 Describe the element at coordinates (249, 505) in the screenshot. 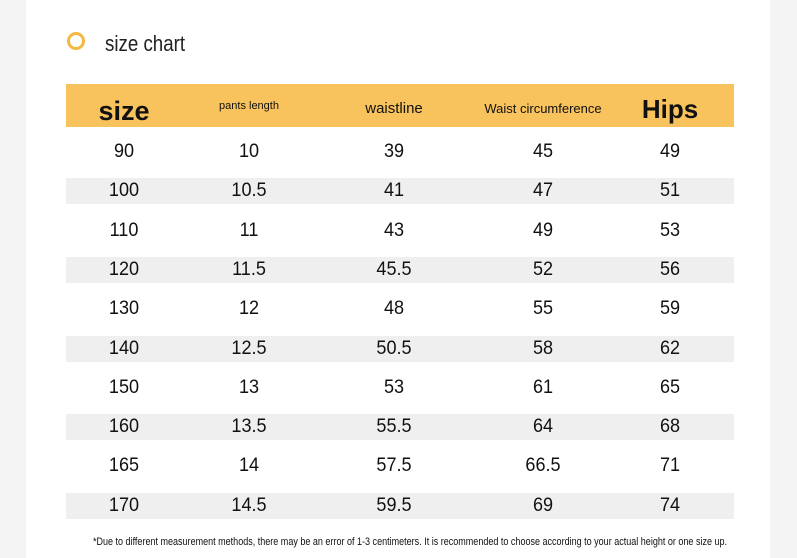

I see `table-cell: 14.5` at that location.